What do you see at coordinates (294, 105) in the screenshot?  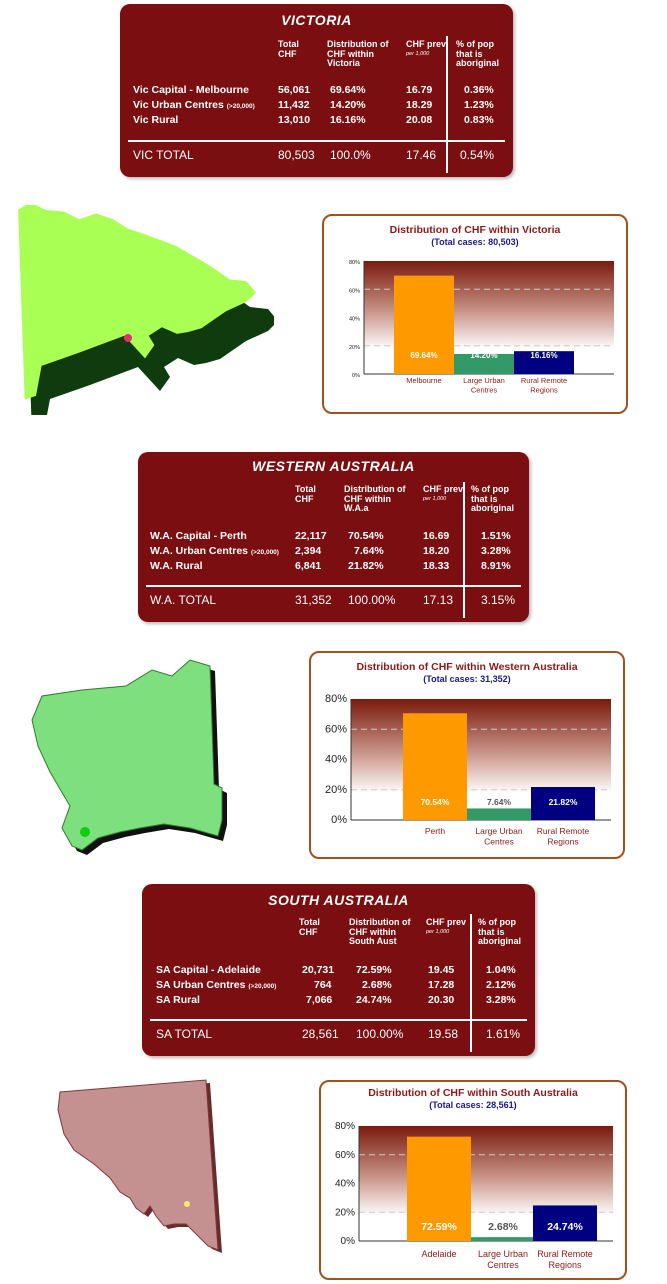 I see `row-total: 11,432` at bounding box center [294, 105].